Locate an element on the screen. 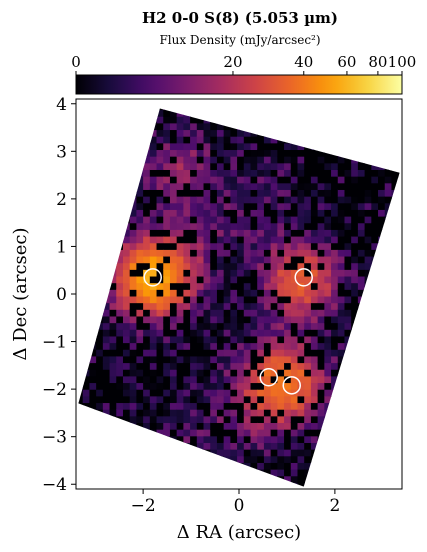 Image resolution: width=427 pixels, height=552 pixels. y-tick-label: 2 is located at coordinates (61, 200).